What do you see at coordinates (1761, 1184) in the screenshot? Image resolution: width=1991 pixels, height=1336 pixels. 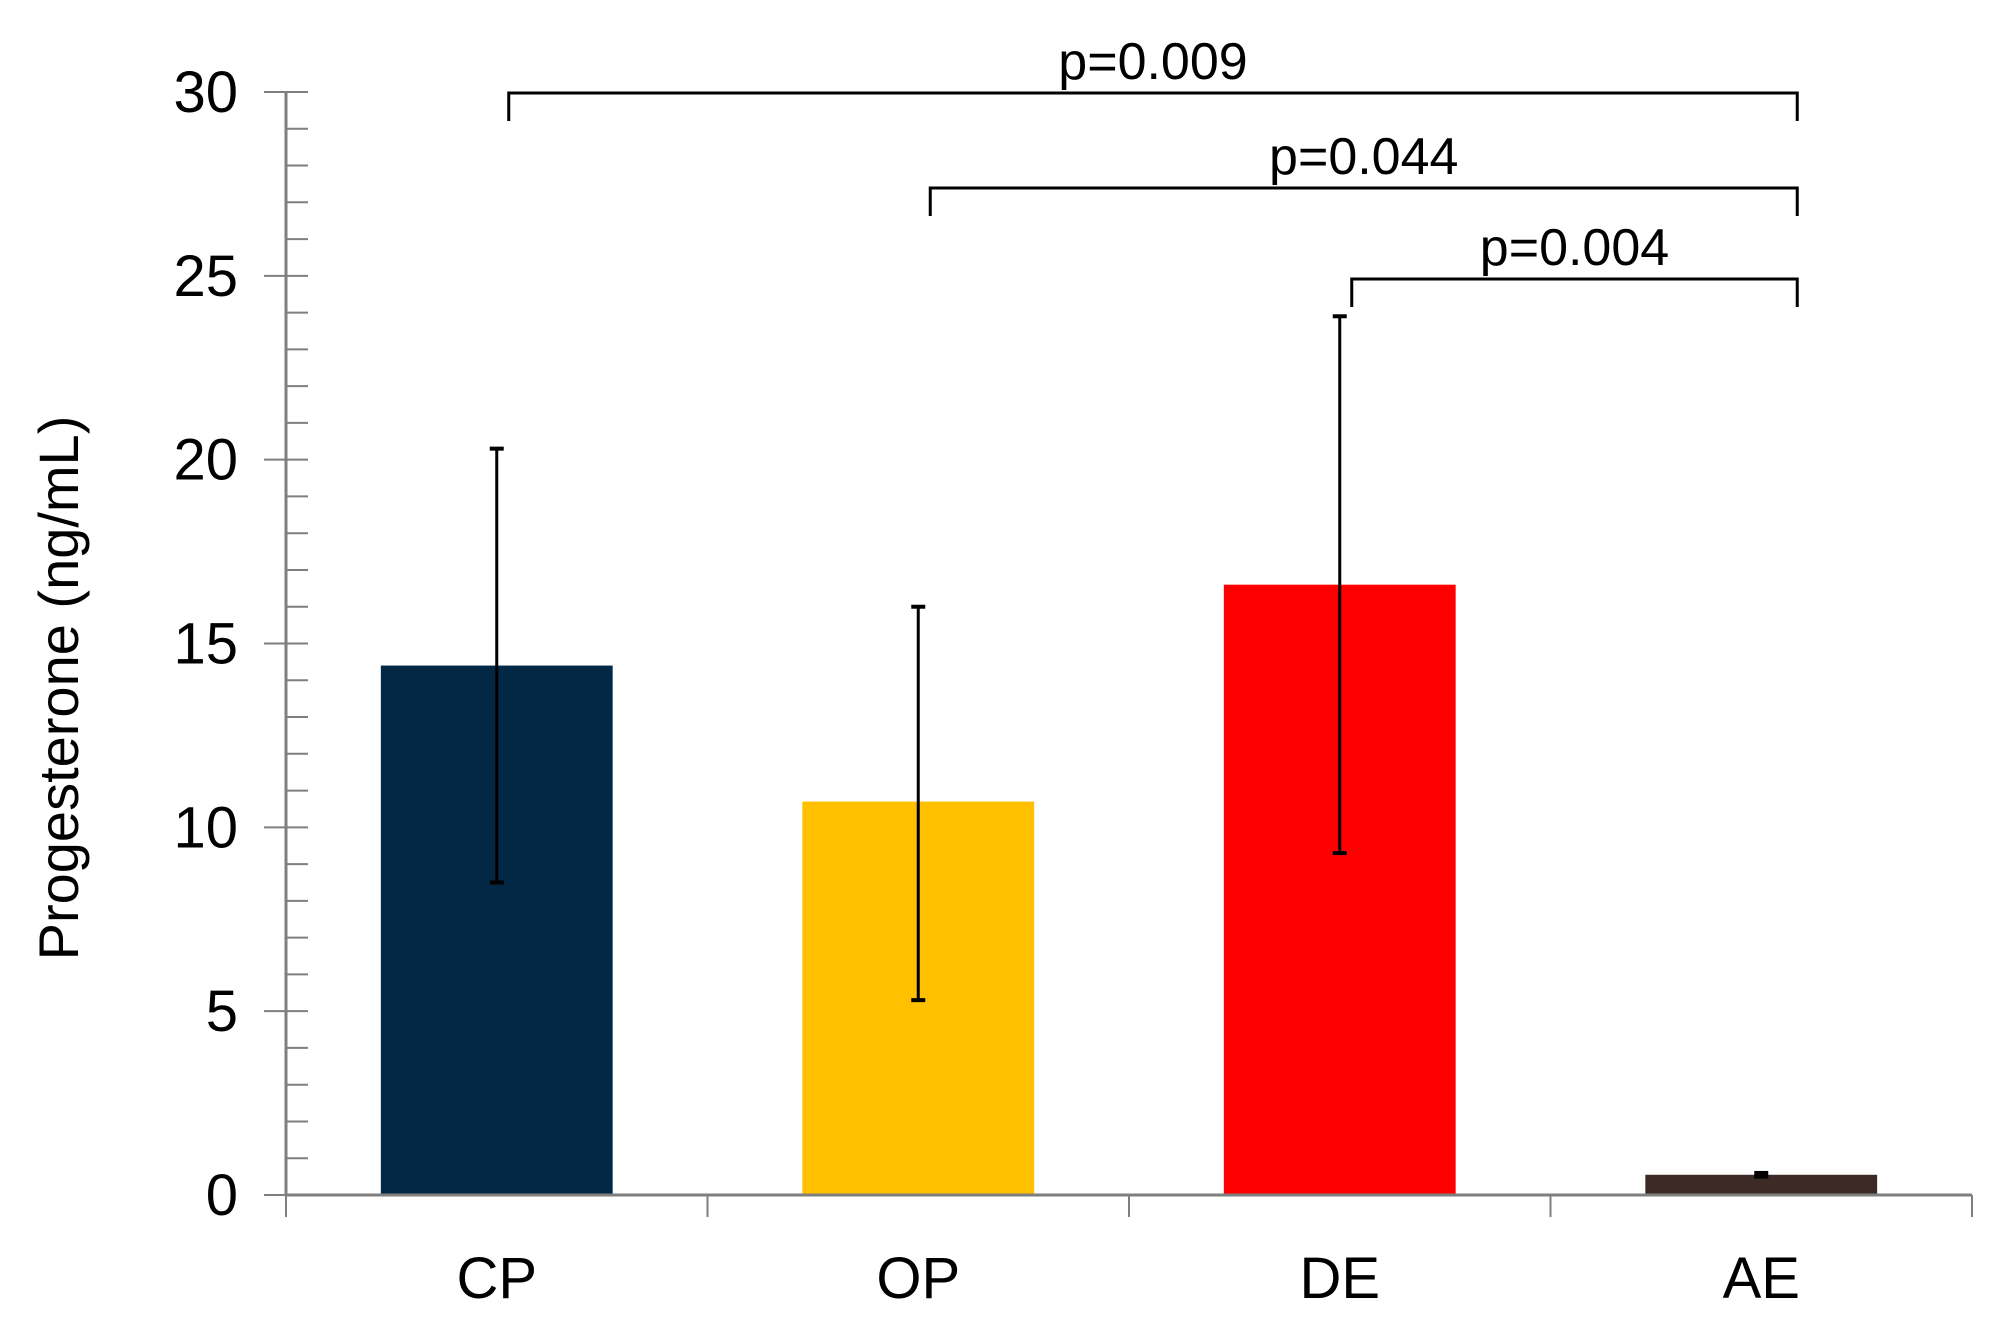 I see `bar-ae` at bounding box center [1761, 1184].